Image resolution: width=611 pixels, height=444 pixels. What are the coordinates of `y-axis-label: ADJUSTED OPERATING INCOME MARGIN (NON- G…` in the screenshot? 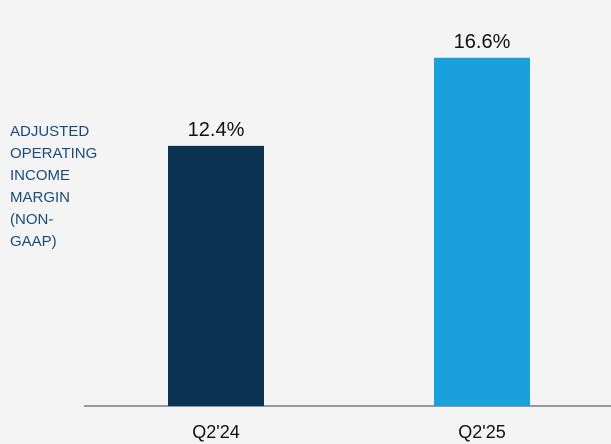 It's located at (54, 186).